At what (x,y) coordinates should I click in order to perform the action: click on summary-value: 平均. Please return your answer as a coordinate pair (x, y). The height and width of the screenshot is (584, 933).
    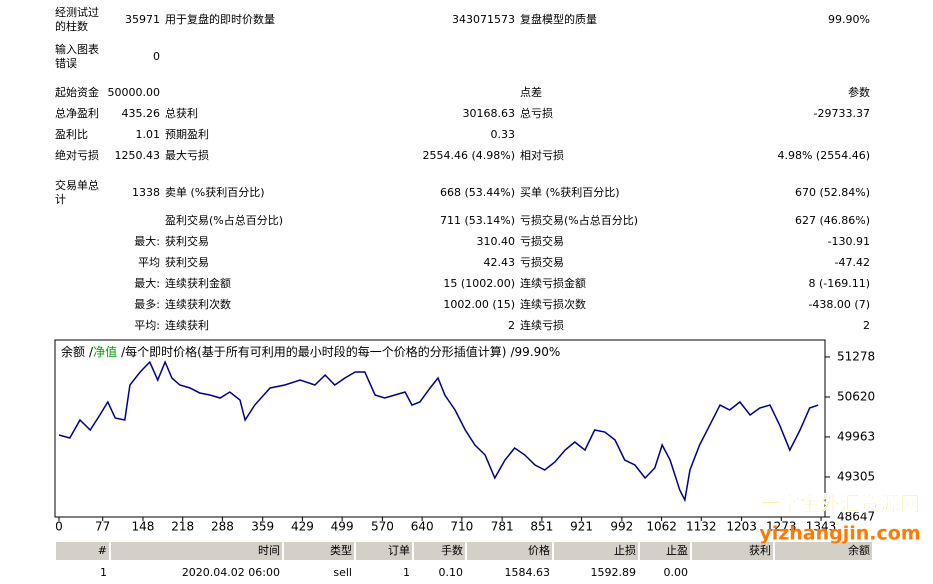
    Looking at the image, I should click on (149, 262).